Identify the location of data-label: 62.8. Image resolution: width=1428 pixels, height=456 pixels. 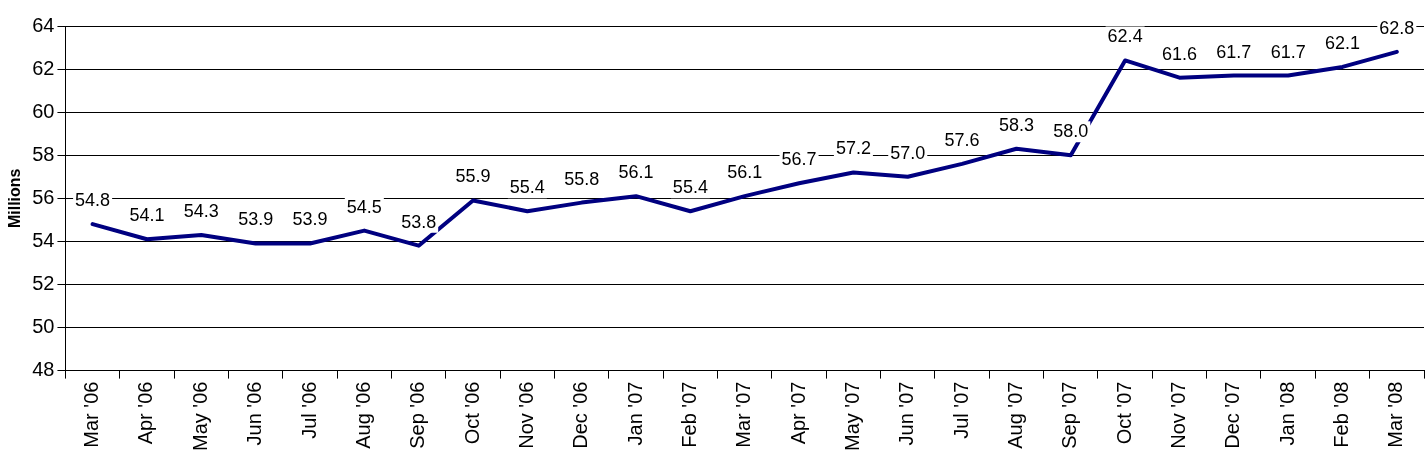
(1397, 27).